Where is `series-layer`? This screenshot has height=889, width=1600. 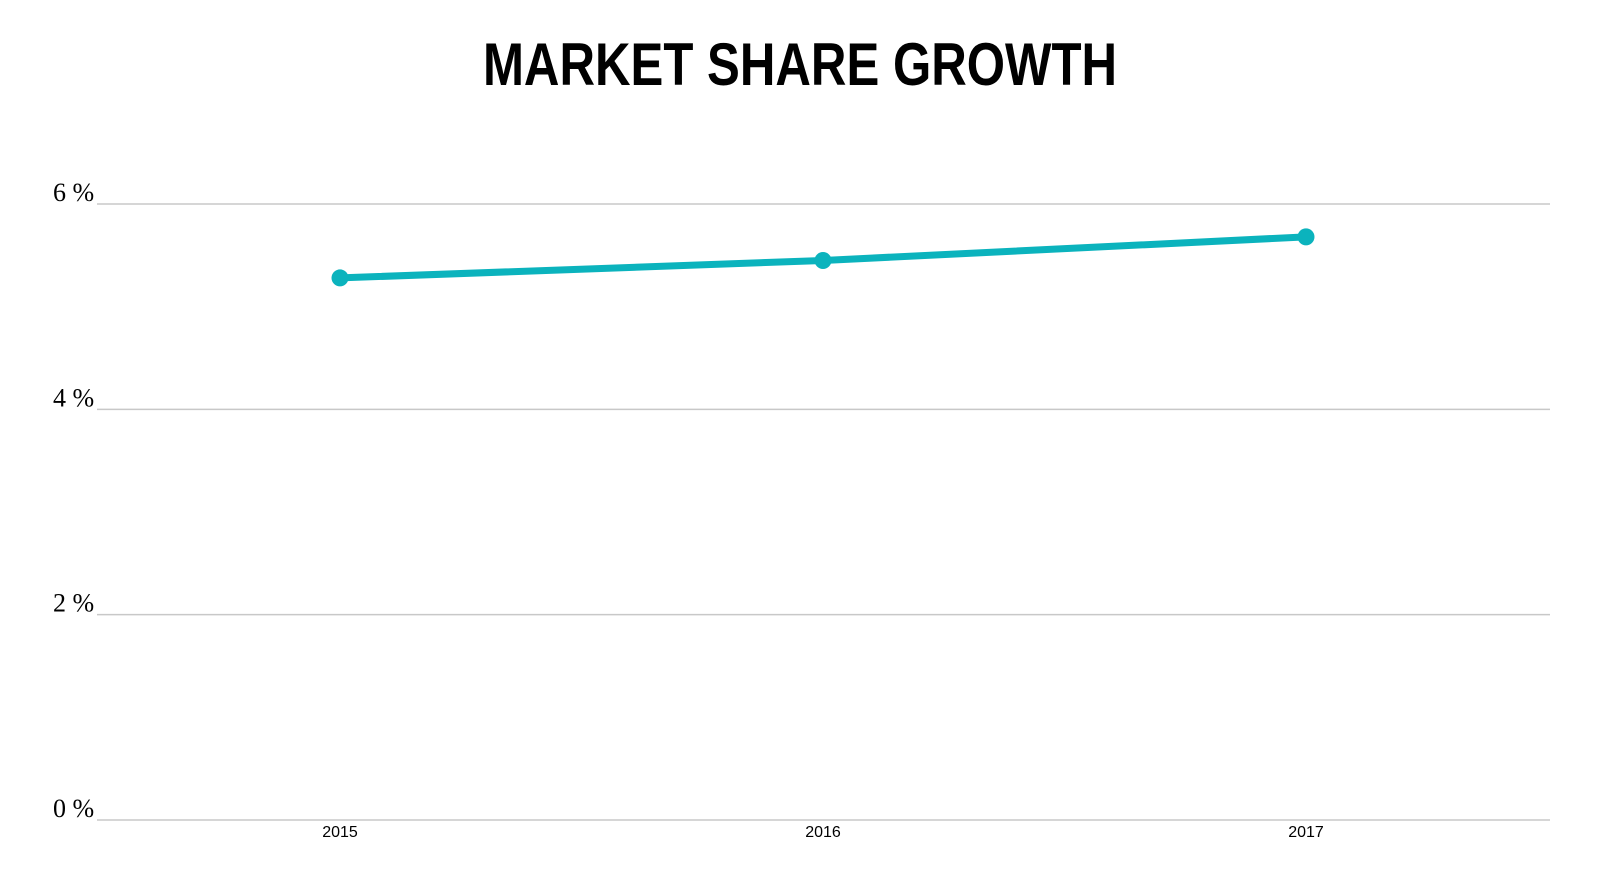
series-layer is located at coordinates (823, 257).